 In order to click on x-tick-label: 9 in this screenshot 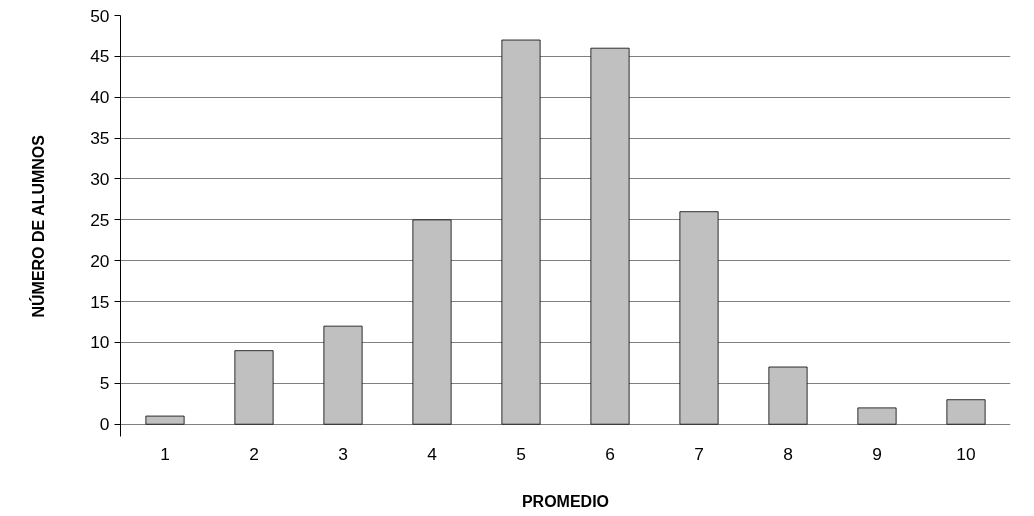, I will do `click(877, 453)`.